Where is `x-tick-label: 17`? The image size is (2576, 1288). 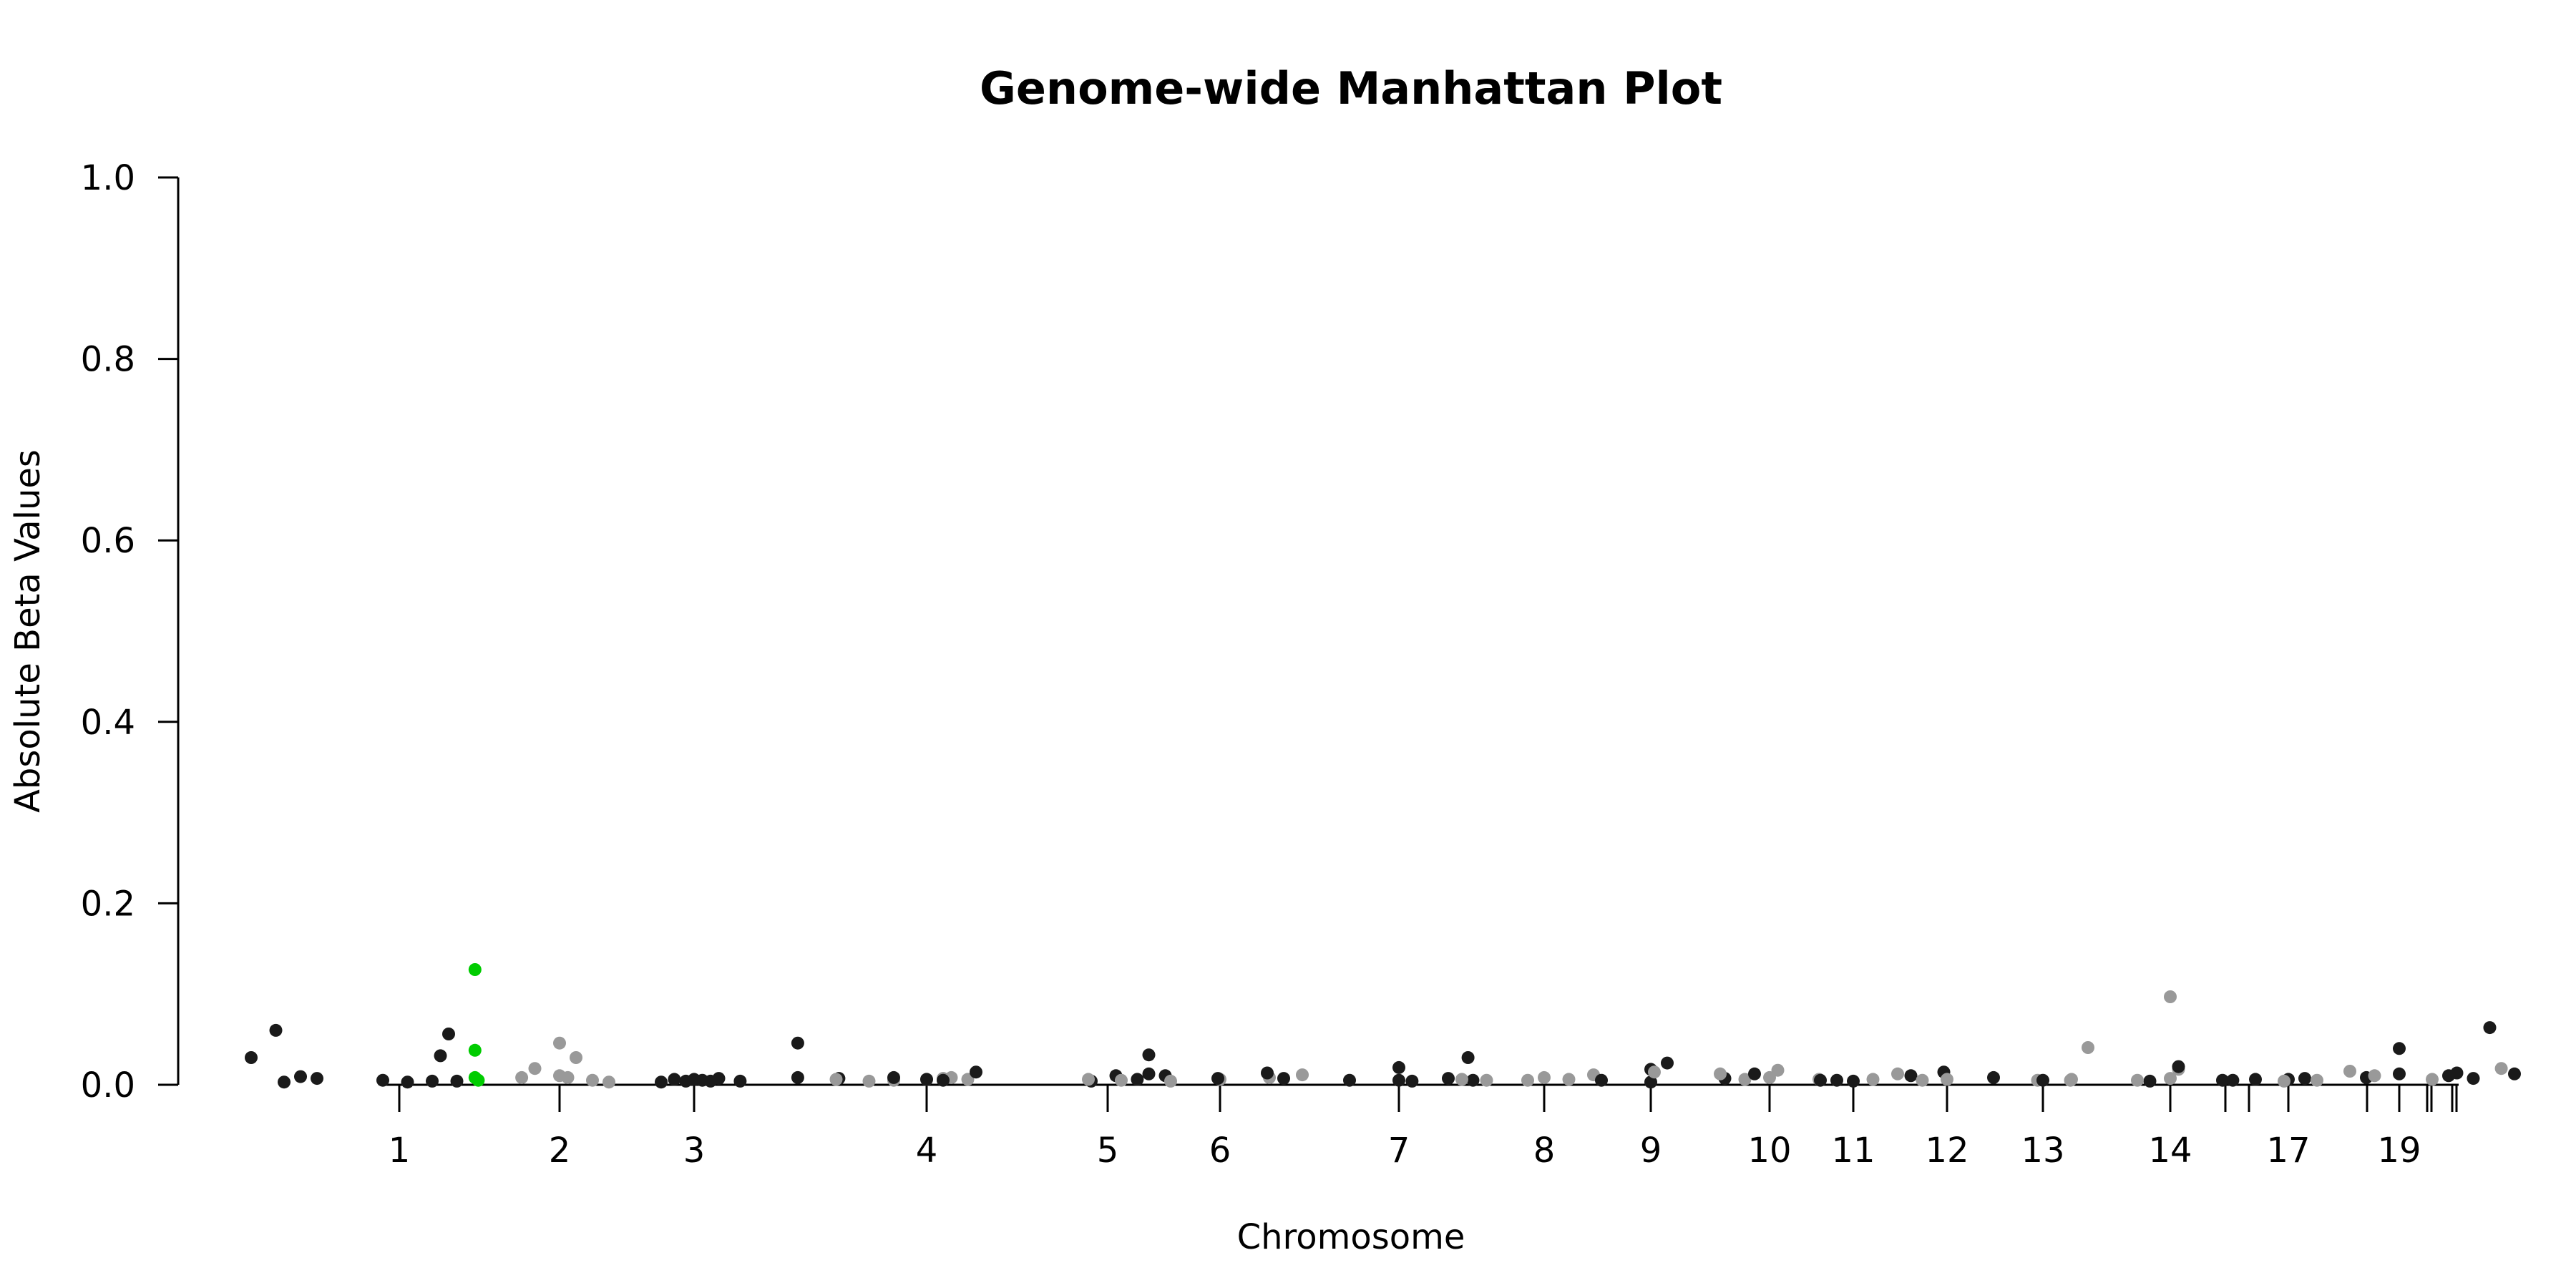 x-tick-label: 17 is located at coordinates (2288, 1151).